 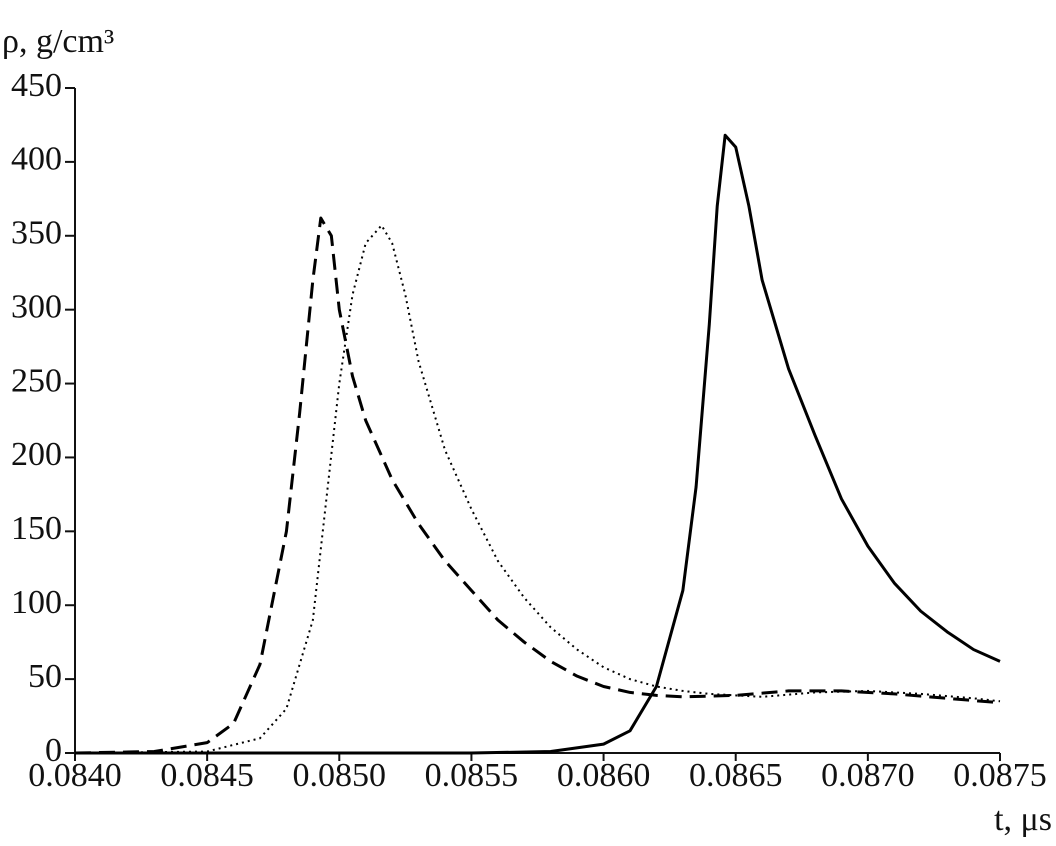 What do you see at coordinates (36, 380) in the screenshot?
I see `y-tick-label: 250` at bounding box center [36, 380].